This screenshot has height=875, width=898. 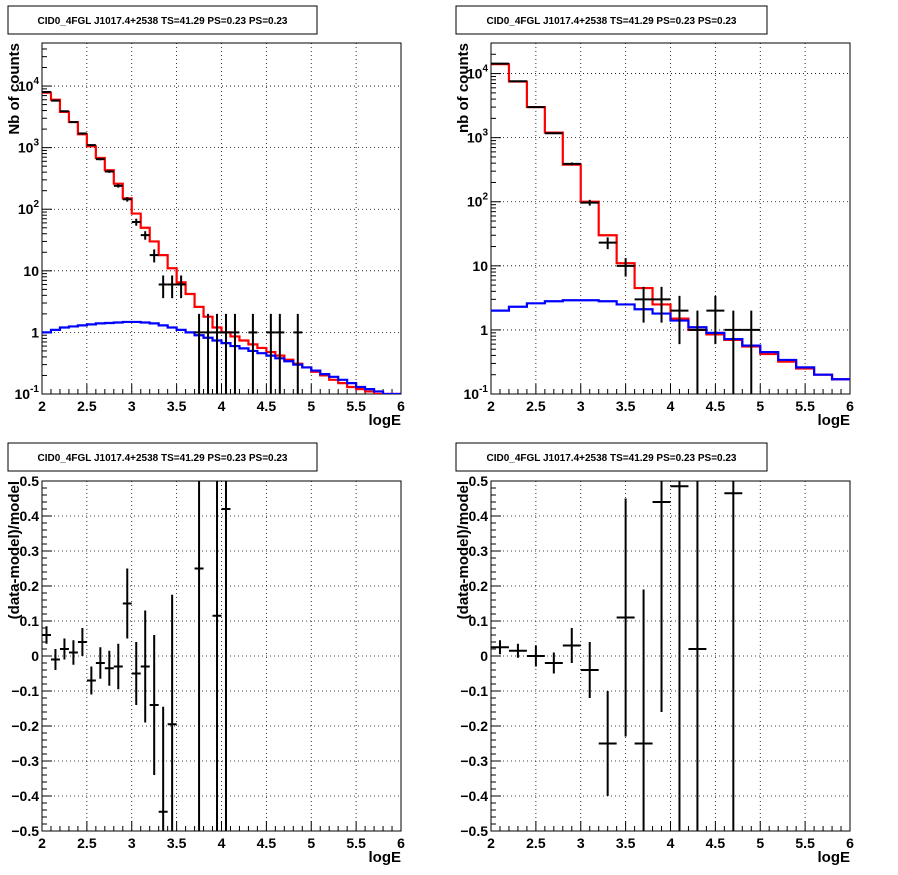 What do you see at coordinates (581, 843) in the screenshot?
I see `x-tick-label: 3` at bounding box center [581, 843].